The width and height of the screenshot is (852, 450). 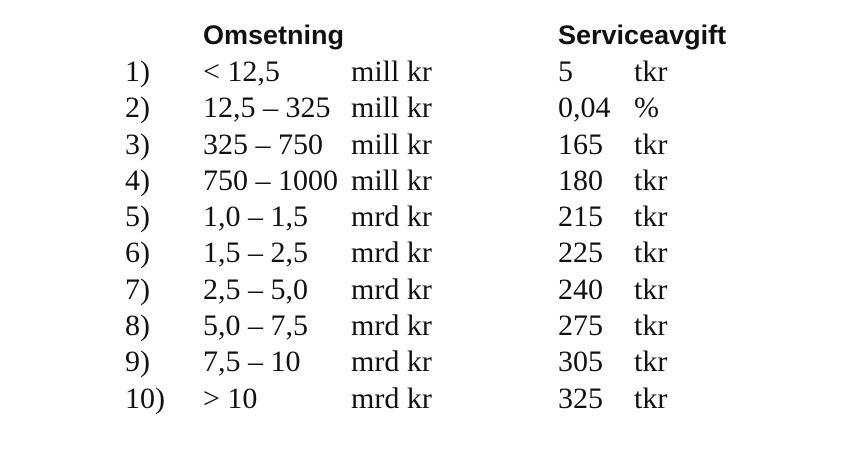 What do you see at coordinates (241, 71) in the screenshot?
I see `turnover-range: < 12,5` at bounding box center [241, 71].